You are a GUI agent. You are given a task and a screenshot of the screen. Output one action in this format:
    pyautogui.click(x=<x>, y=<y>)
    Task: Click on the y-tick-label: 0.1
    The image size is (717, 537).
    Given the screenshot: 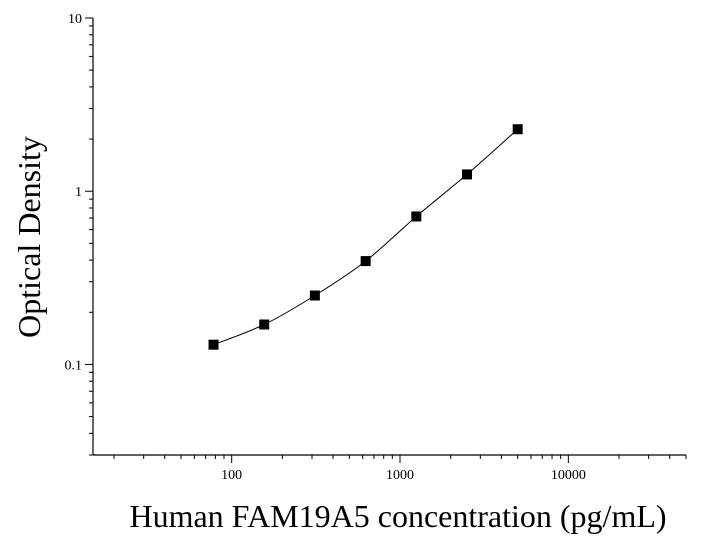 What is the action you would take?
    pyautogui.click(x=74, y=365)
    